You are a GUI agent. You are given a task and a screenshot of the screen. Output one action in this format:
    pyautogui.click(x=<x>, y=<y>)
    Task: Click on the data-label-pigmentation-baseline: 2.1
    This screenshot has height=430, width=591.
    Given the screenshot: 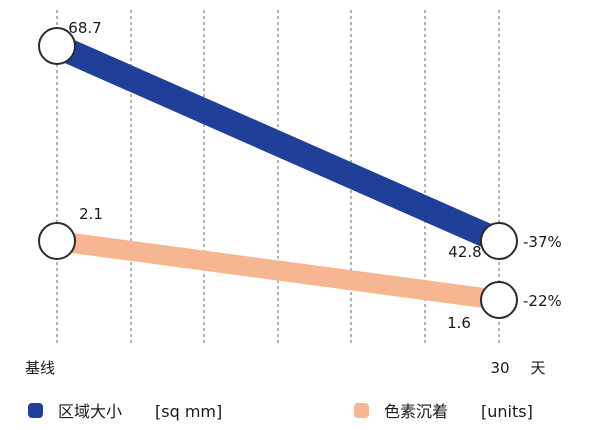 What is the action you would take?
    pyautogui.click(x=91, y=214)
    